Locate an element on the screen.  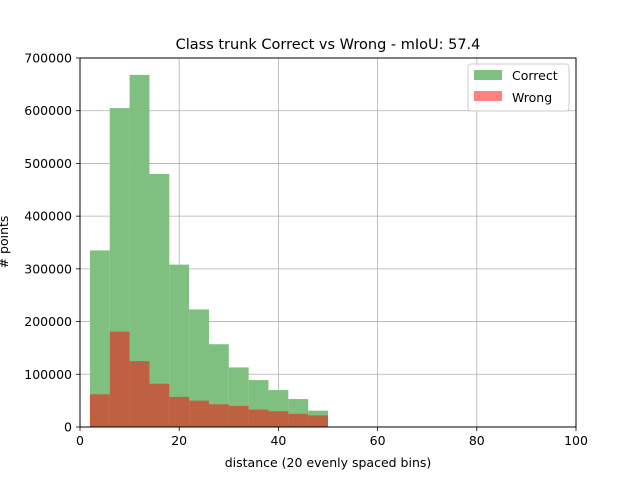
y-tick-label: 400000 is located at coordinates (48, 216).